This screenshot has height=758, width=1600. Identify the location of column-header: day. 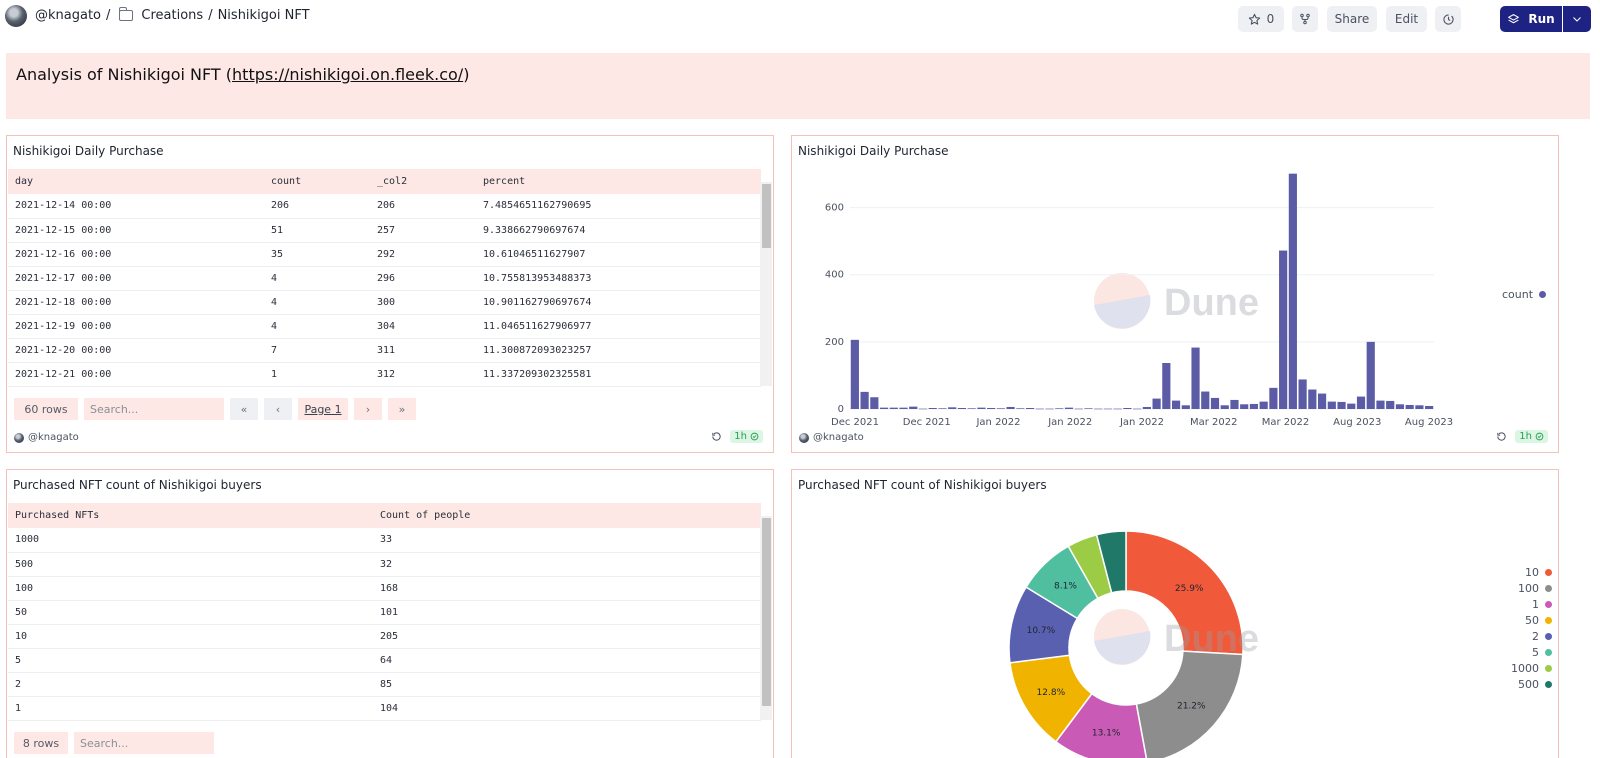
(136, 181).